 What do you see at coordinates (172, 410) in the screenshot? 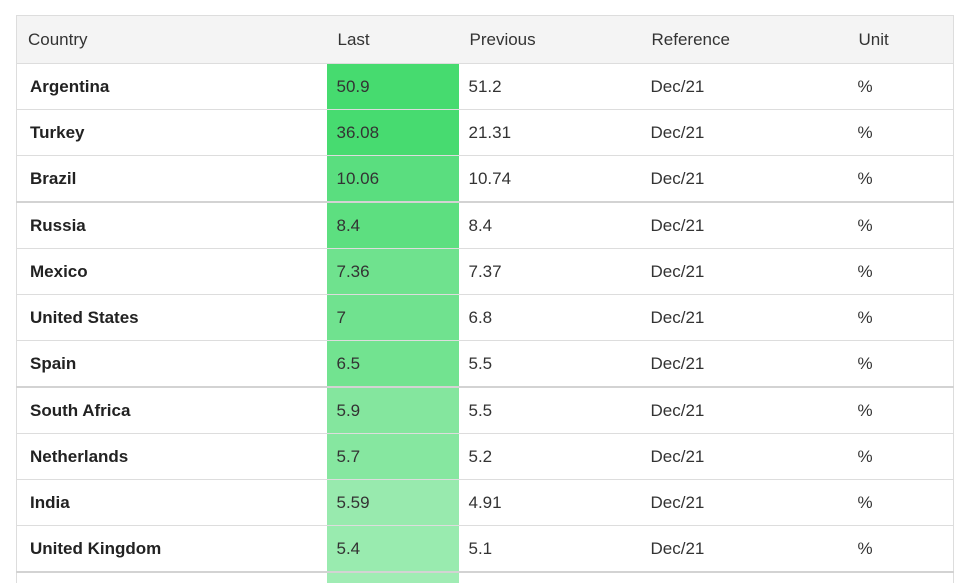
I see `country-link: South Africa` at bounding box center [172, 410].